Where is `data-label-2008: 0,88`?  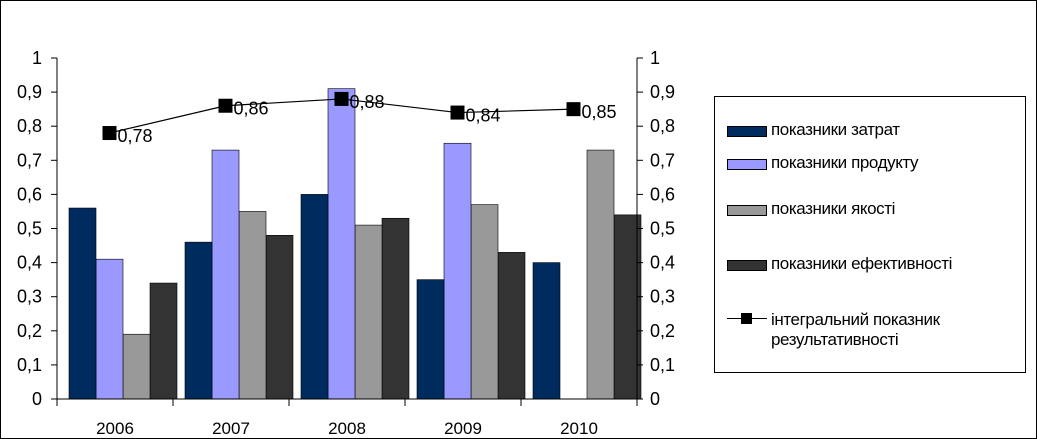
data-label-2008: 0,88 is located at coordinates (367, 102).